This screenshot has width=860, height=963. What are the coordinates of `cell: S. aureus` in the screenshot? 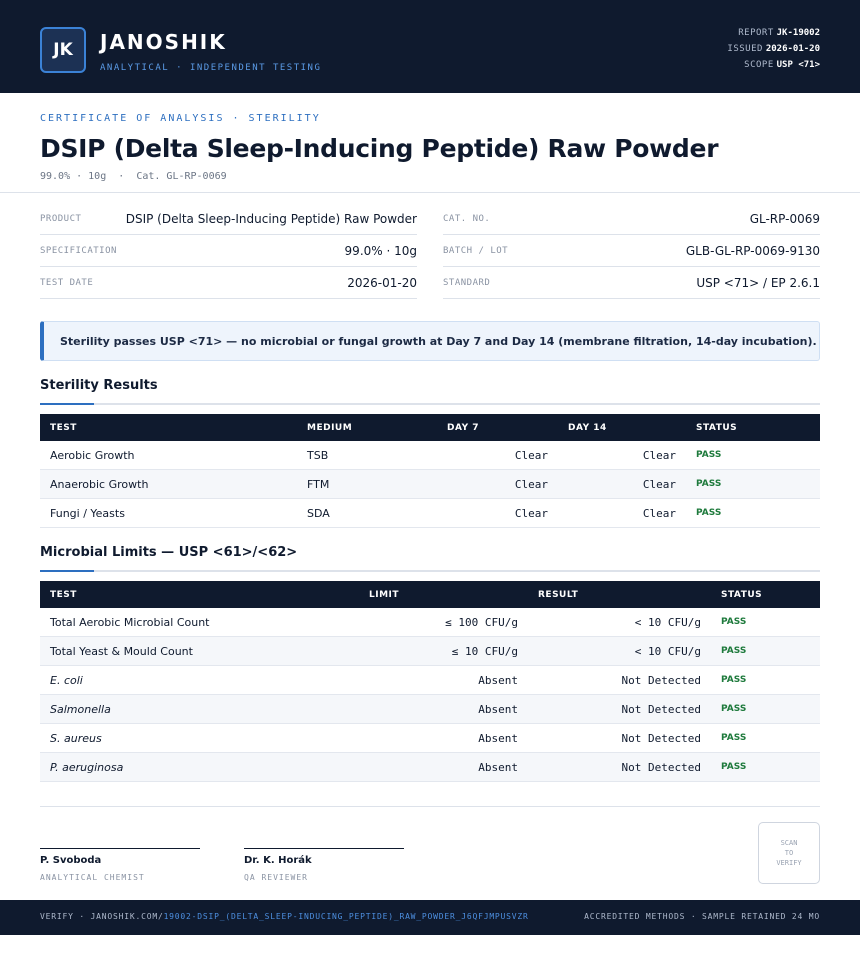 It's located at (76, 738).